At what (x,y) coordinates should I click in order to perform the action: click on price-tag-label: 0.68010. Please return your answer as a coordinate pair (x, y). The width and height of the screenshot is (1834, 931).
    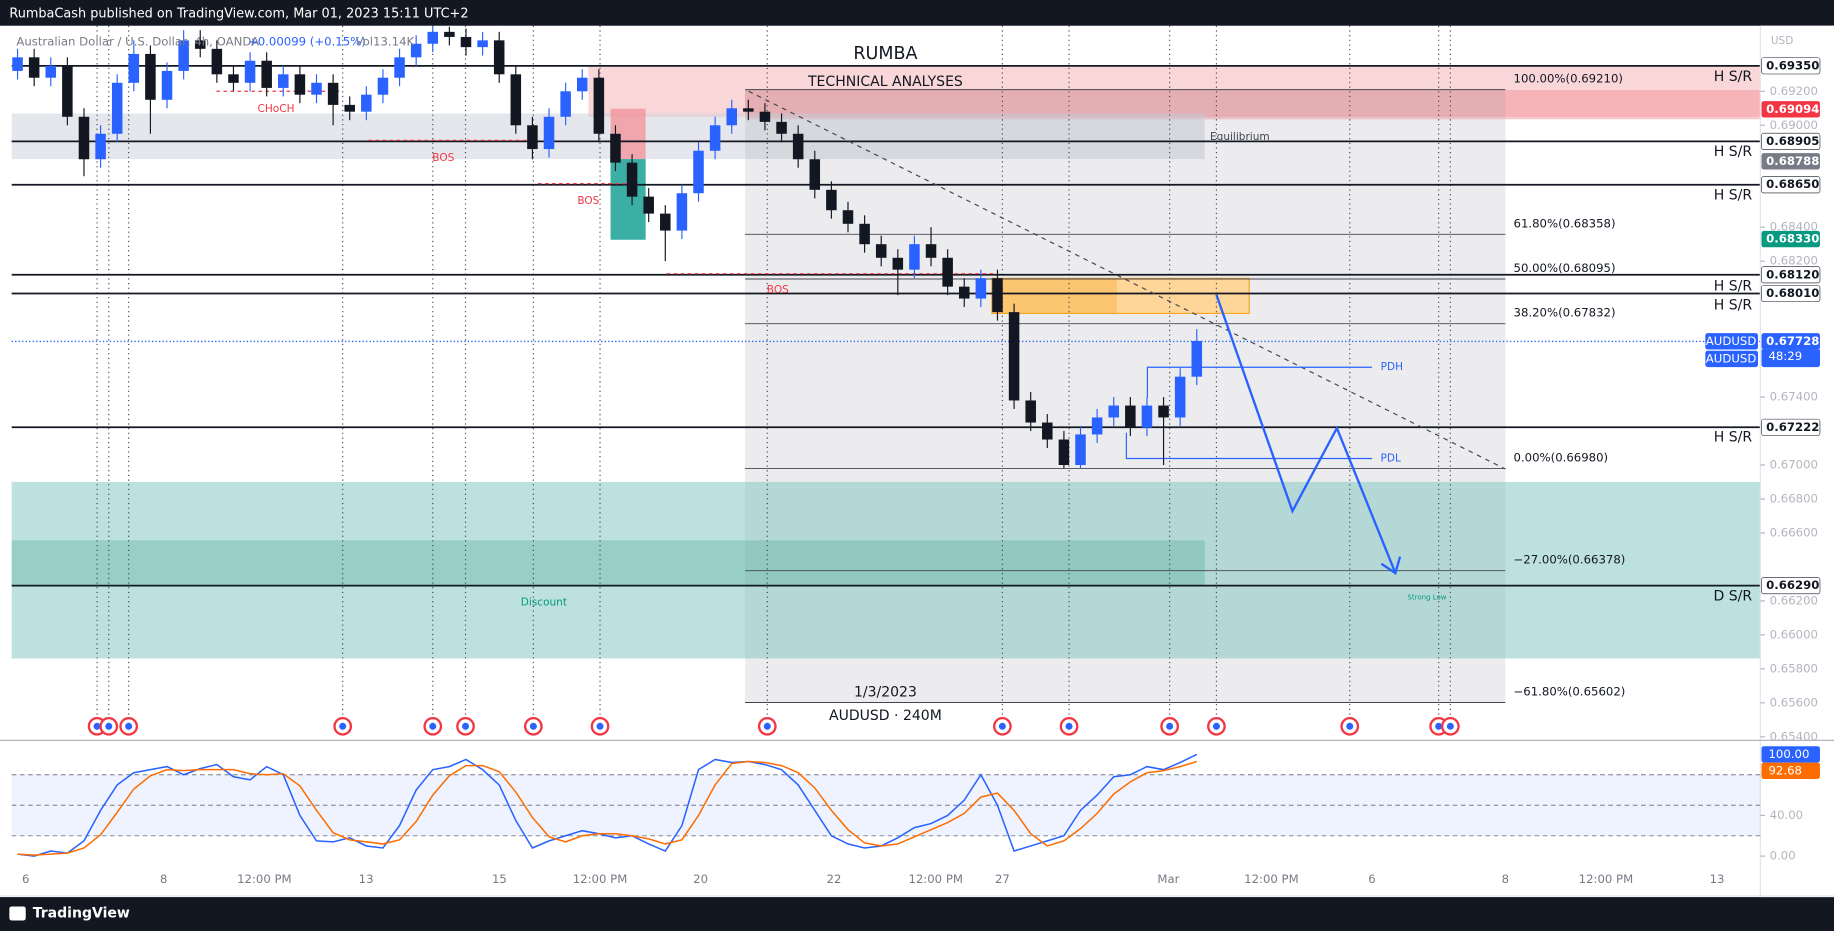
    Looking at the image, I should click on (1792, 293).